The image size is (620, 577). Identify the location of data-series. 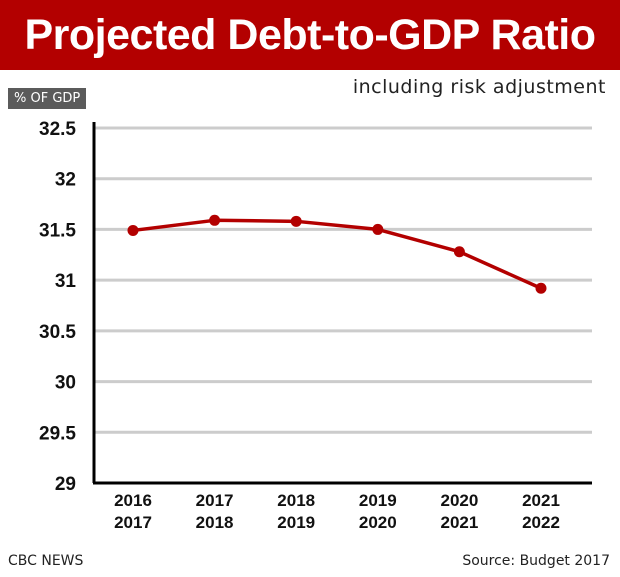
(337, 254).